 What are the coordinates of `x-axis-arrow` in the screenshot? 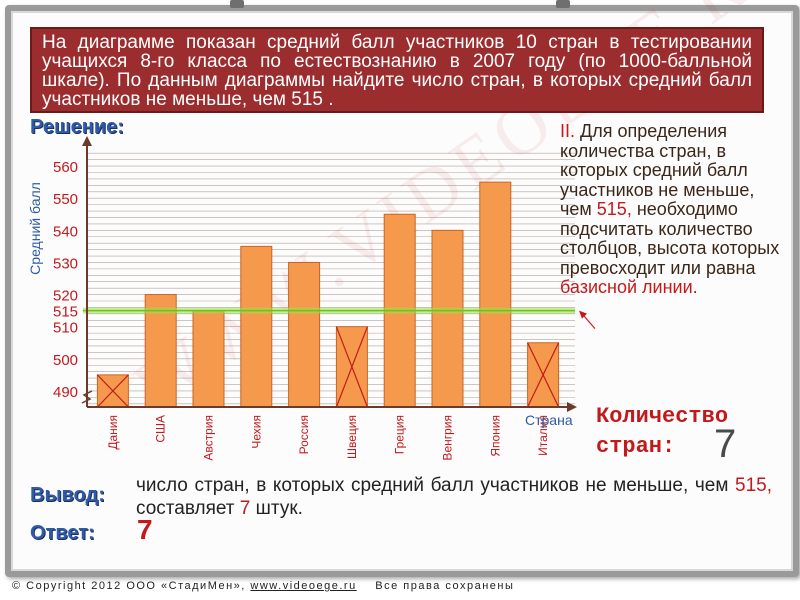 It's located at (572, 407).